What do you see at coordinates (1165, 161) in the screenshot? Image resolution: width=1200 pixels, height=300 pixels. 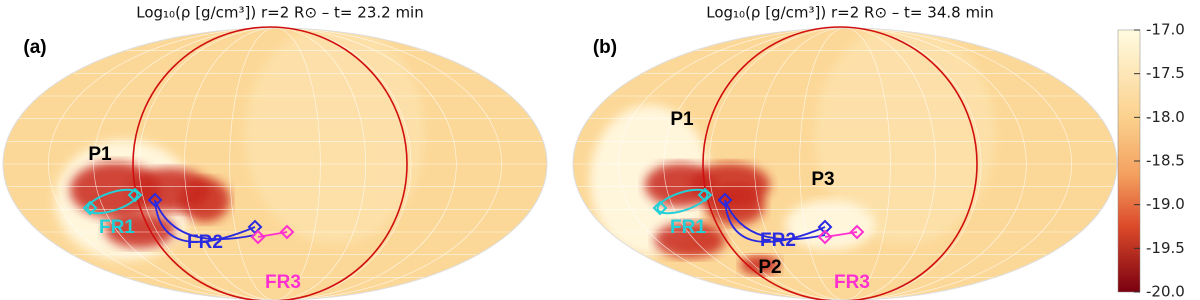 I see `colorbar-tick-label: -18.5` at bounding box center [1165, 161].